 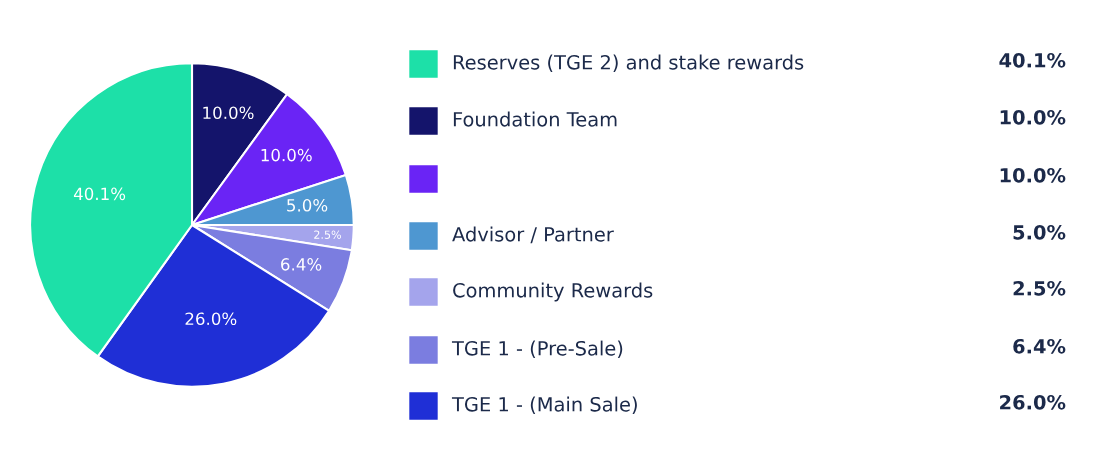 What do you see at coordinates (628, 63) in the screenshot?
I see `legend-label: Reserves (TGE 2) and stake rewards` at bounding box center [628, 63].